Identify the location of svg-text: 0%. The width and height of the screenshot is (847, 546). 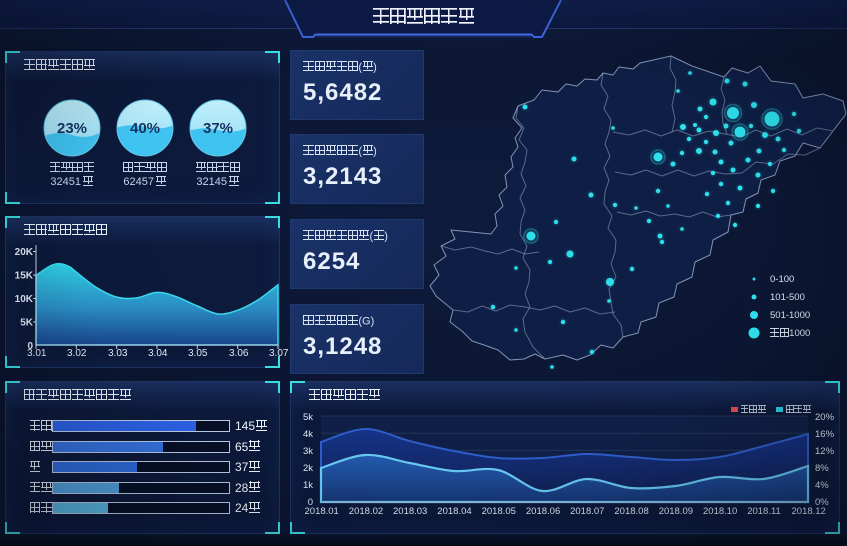
(822, 502).